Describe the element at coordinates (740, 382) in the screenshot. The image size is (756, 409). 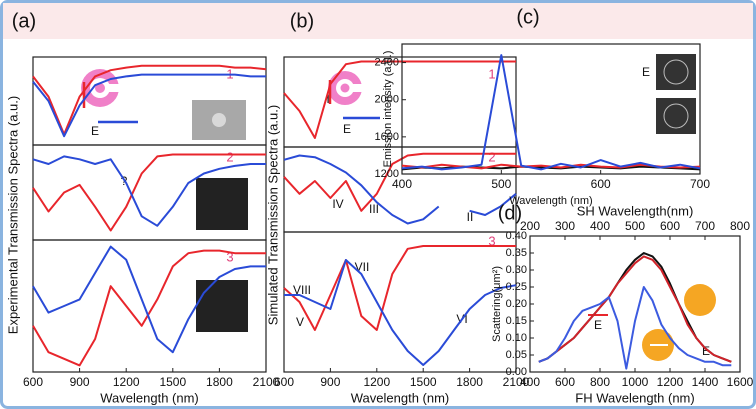
I see `x-tick-label: 1600` at that location.